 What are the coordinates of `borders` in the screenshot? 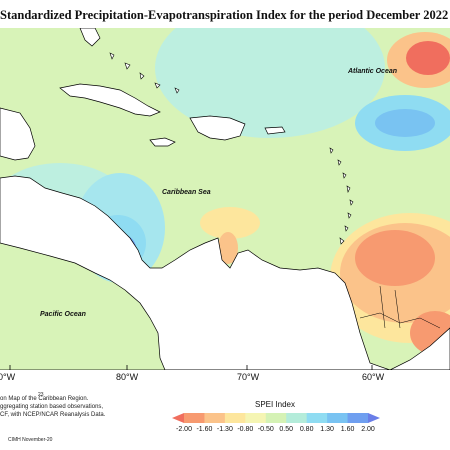 It's located at (400, 307).